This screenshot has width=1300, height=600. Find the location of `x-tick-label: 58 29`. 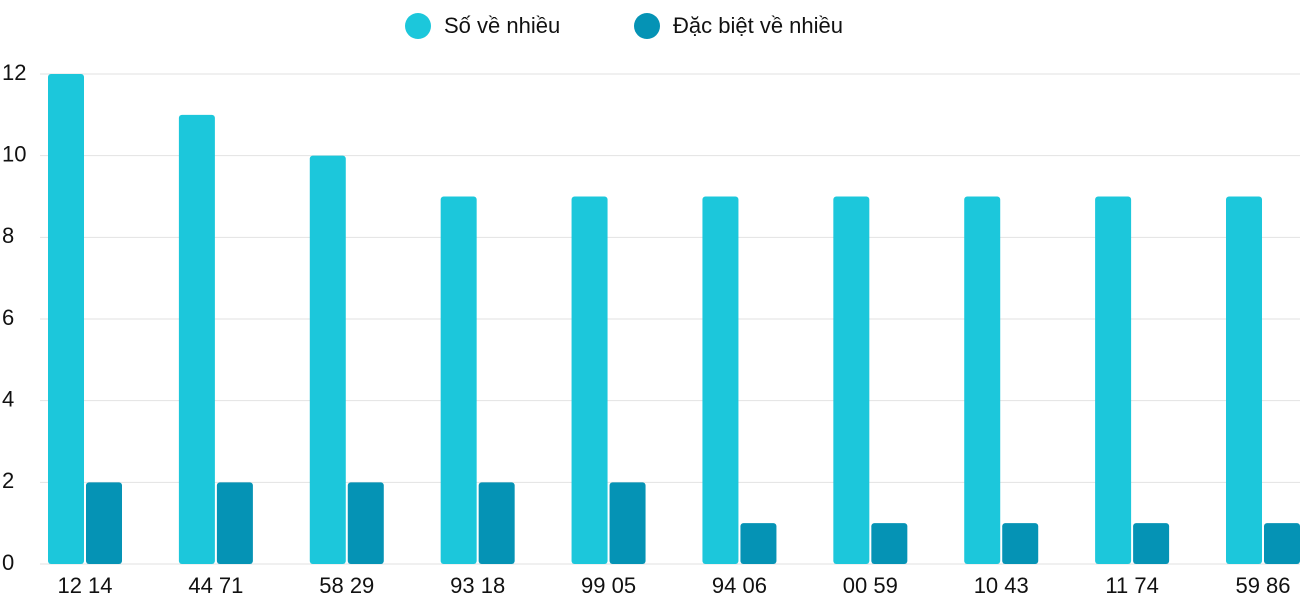

x-tick-label: 58 29 is located at coordinates (346, 585).